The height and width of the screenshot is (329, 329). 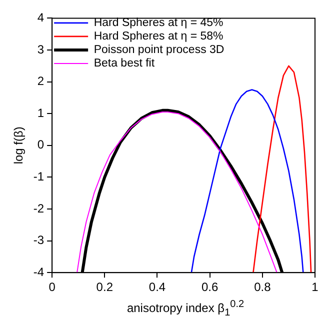 I want to click on y-tick-label: 3, so click(x=40, y=49).